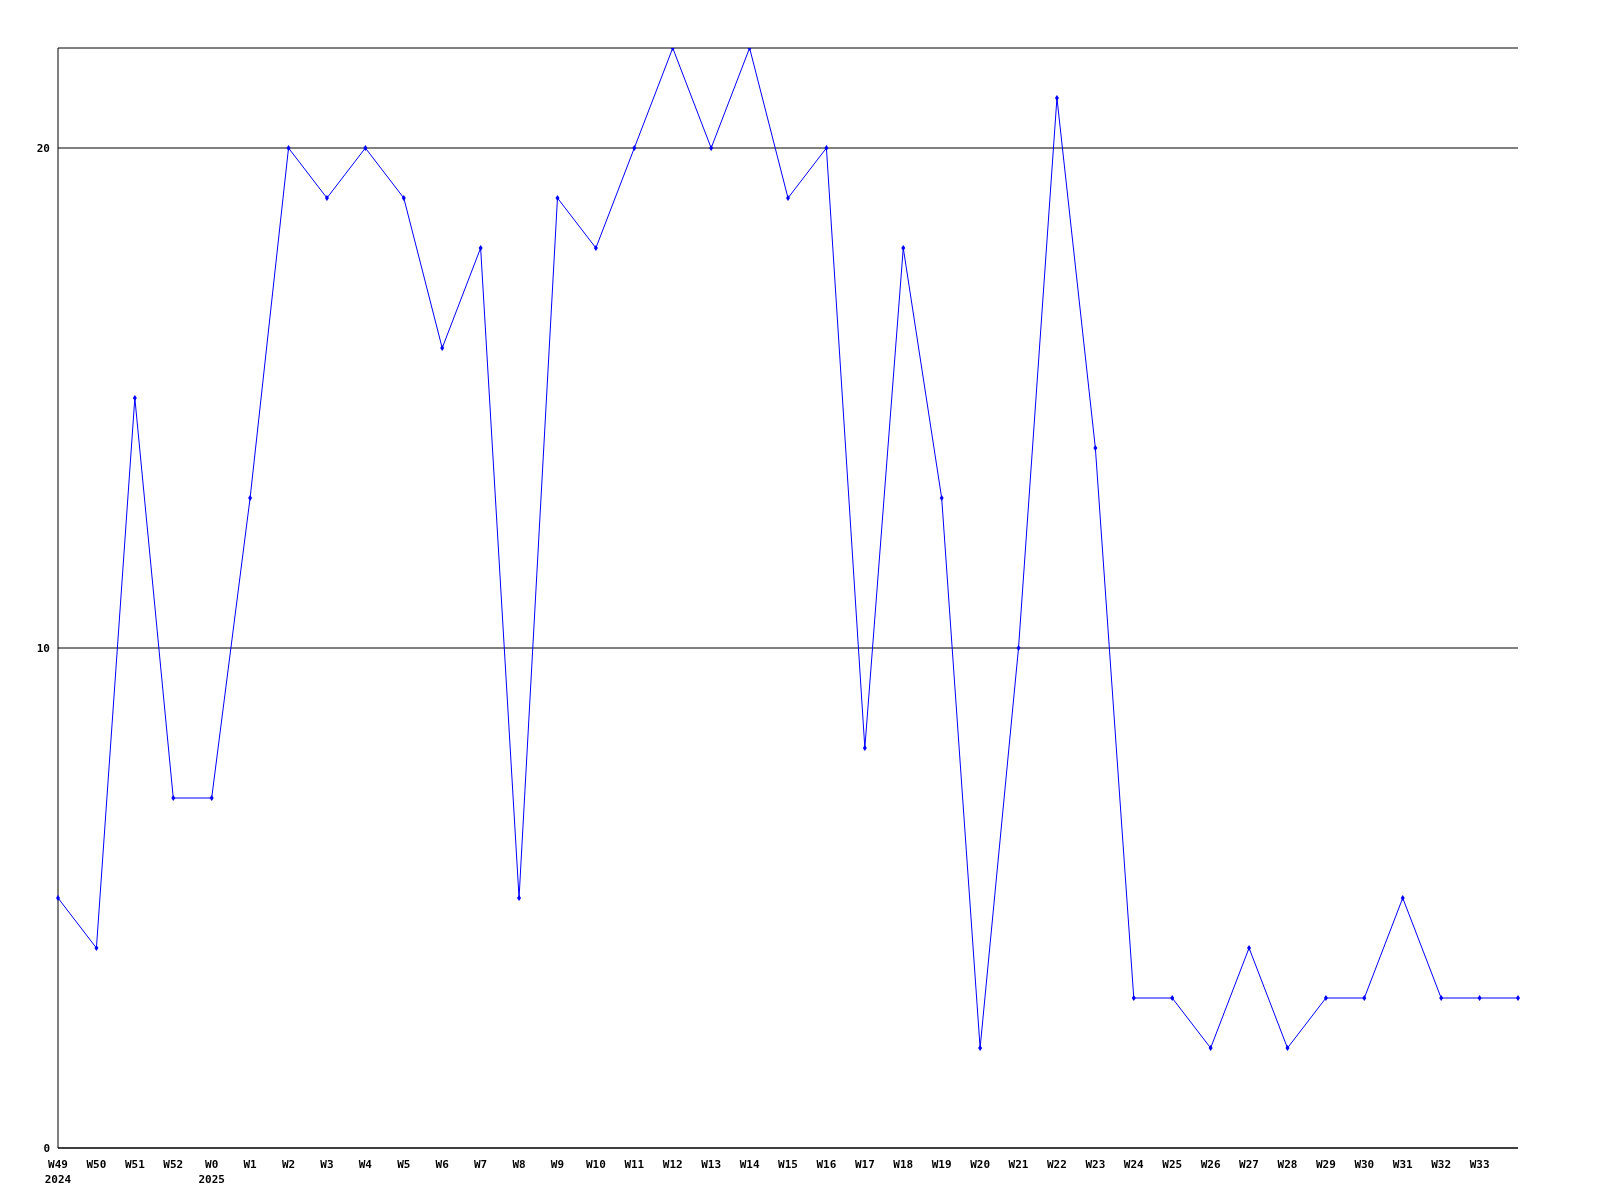  Describe the element at coordinates (941, 1164) in the screenshot. I see `x-tick-label: W19` at that location.